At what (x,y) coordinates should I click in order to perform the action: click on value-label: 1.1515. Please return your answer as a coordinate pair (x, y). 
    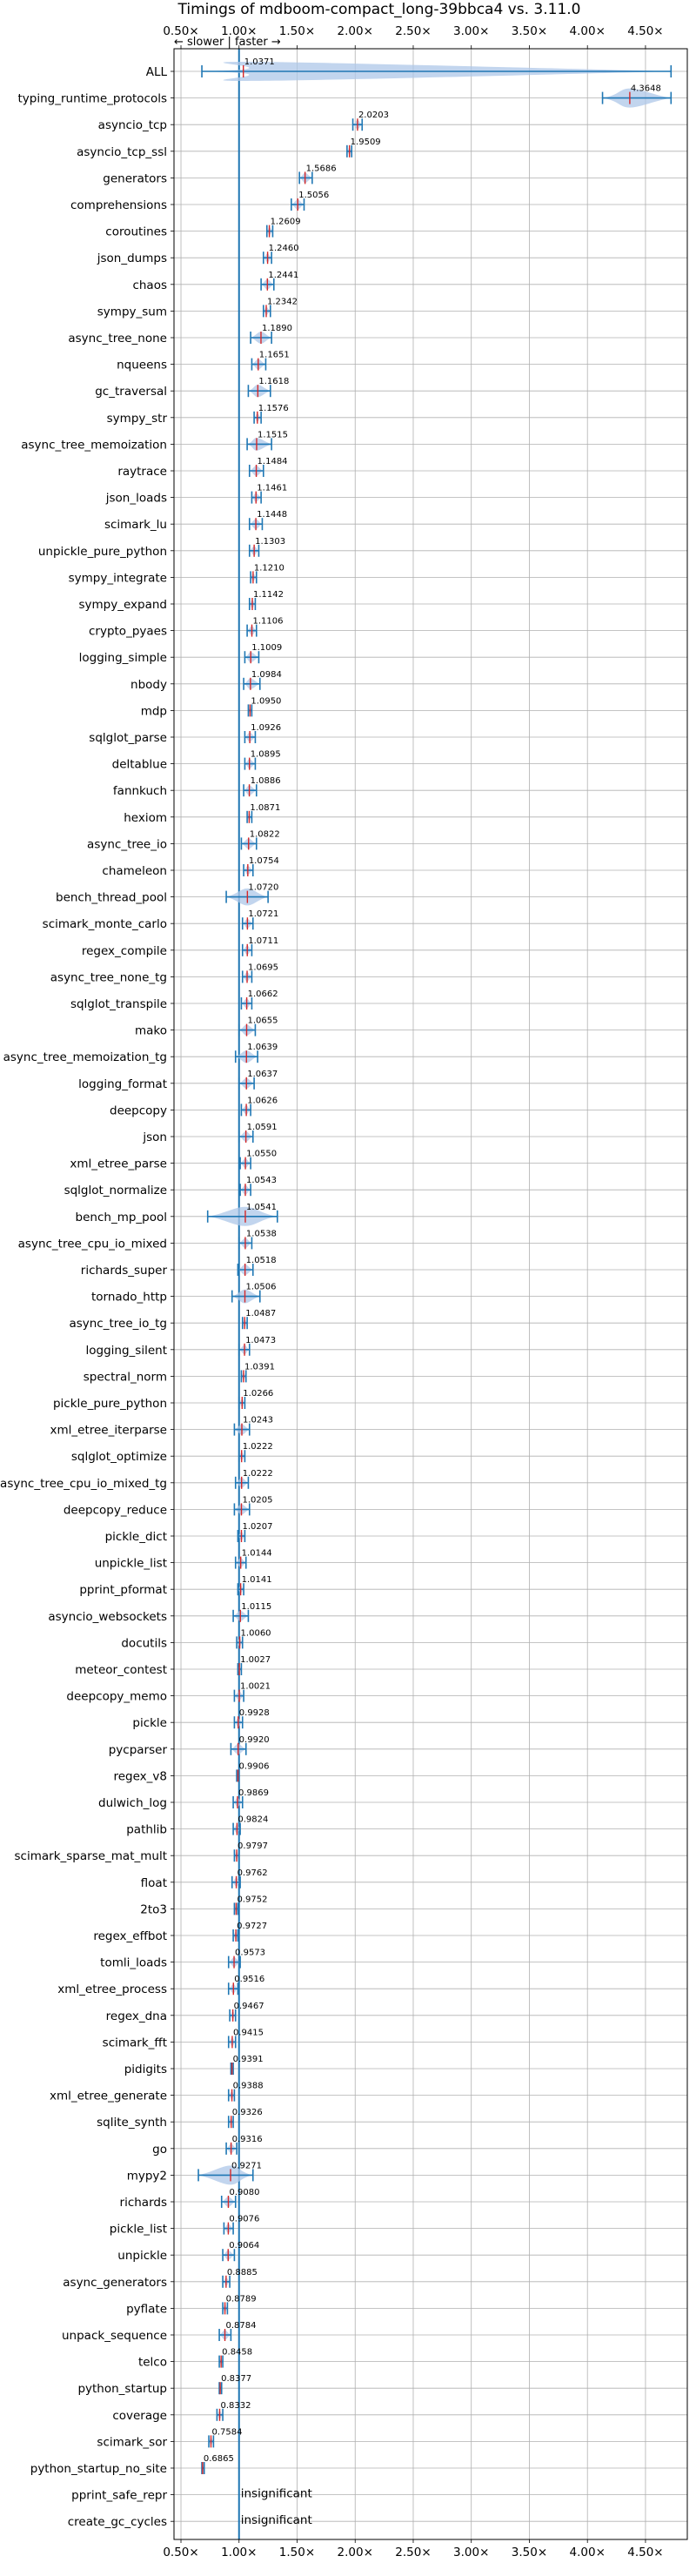
    Looking at the image, I should click on (273, 435).